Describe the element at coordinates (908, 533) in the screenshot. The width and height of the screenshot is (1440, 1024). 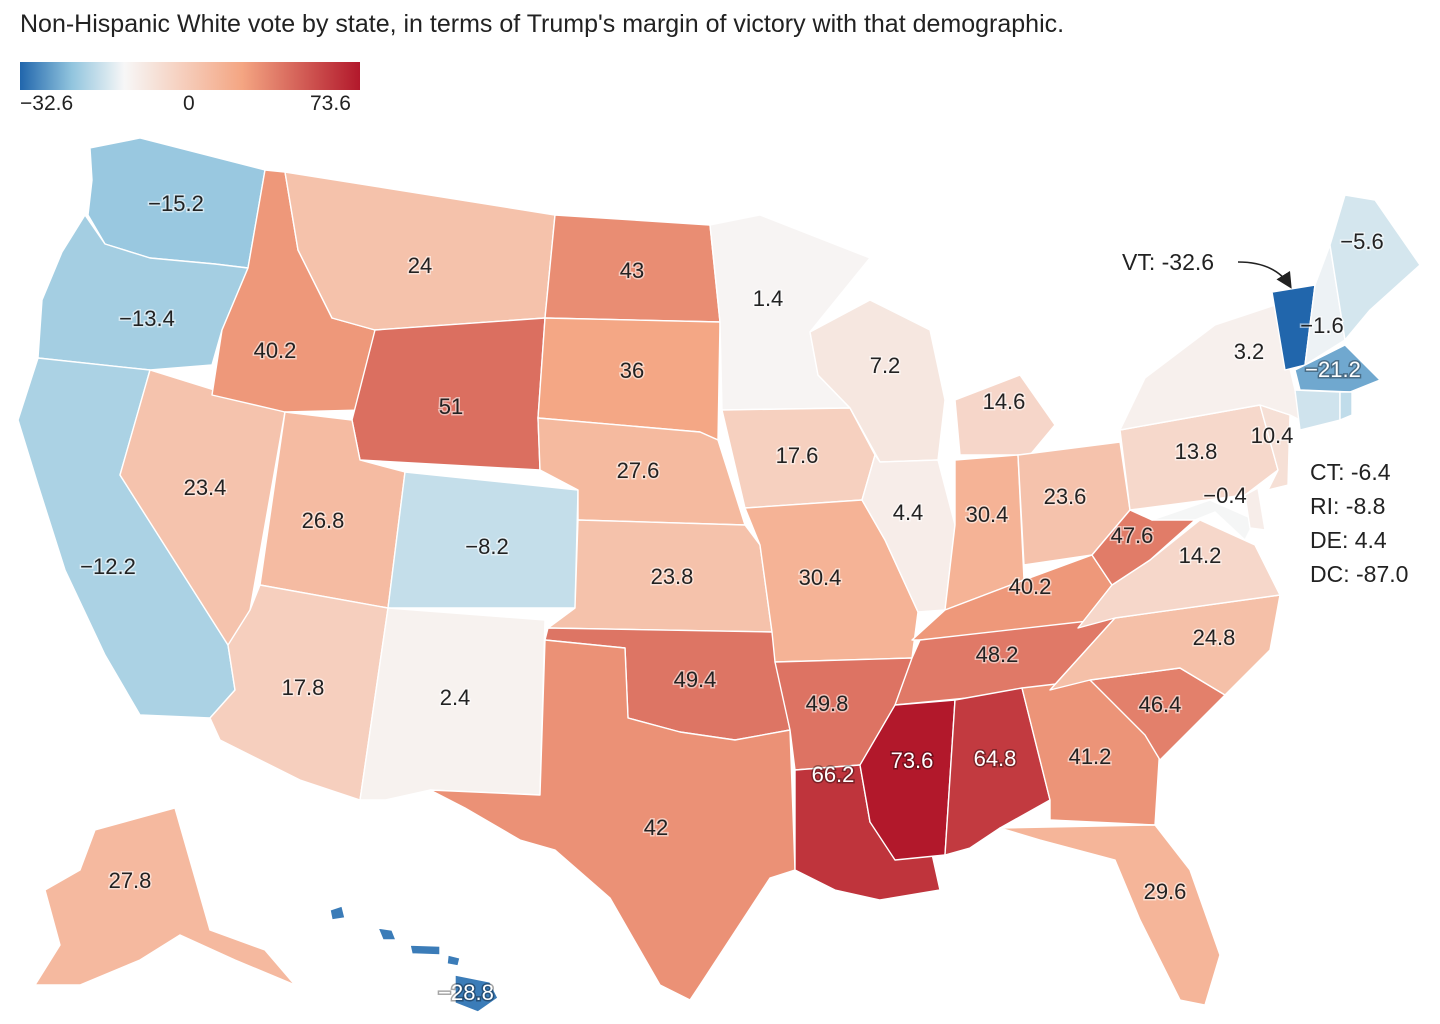
I see `state-il` at that location.